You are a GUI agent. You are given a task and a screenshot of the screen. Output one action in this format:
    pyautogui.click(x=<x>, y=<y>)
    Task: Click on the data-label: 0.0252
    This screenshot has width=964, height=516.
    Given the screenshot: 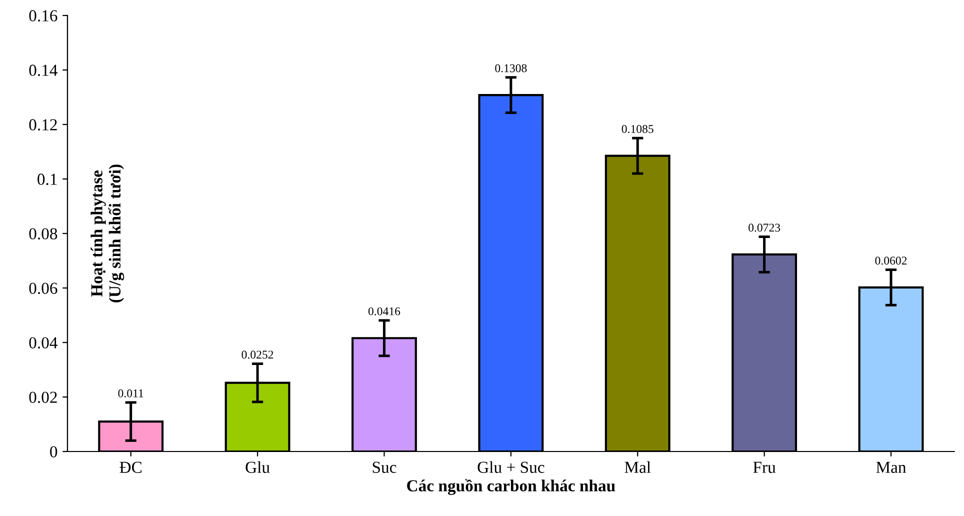 What is the action you would take?
    pyautogui.click(x=258, y=354)
    